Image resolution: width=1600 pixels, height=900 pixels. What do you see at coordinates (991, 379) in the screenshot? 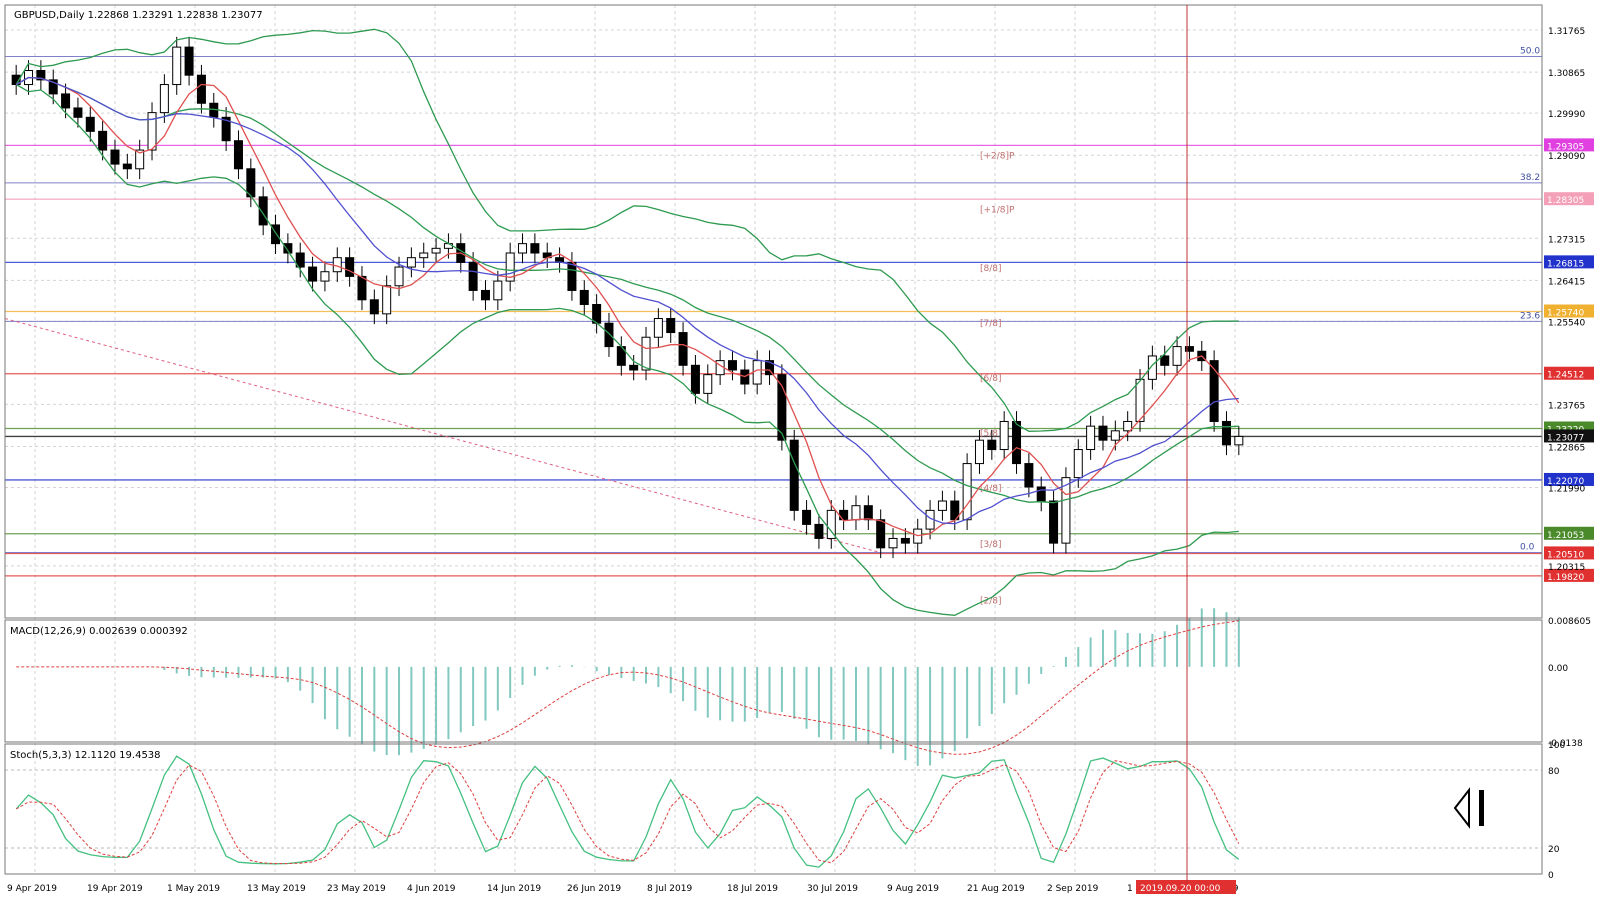
I see `murrey-label: [6/8]` at bounding box center [991, 379].